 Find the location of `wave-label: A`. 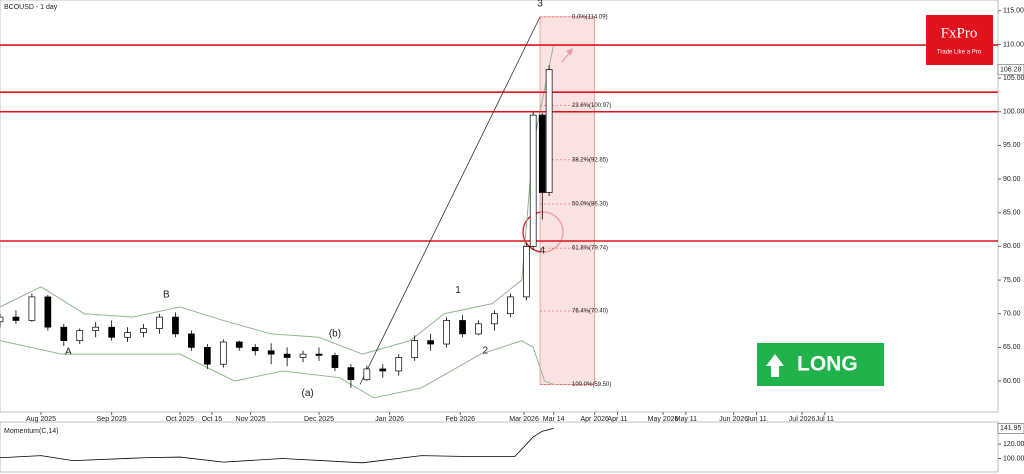

wave-label: A is located at coordinates (68, 352).